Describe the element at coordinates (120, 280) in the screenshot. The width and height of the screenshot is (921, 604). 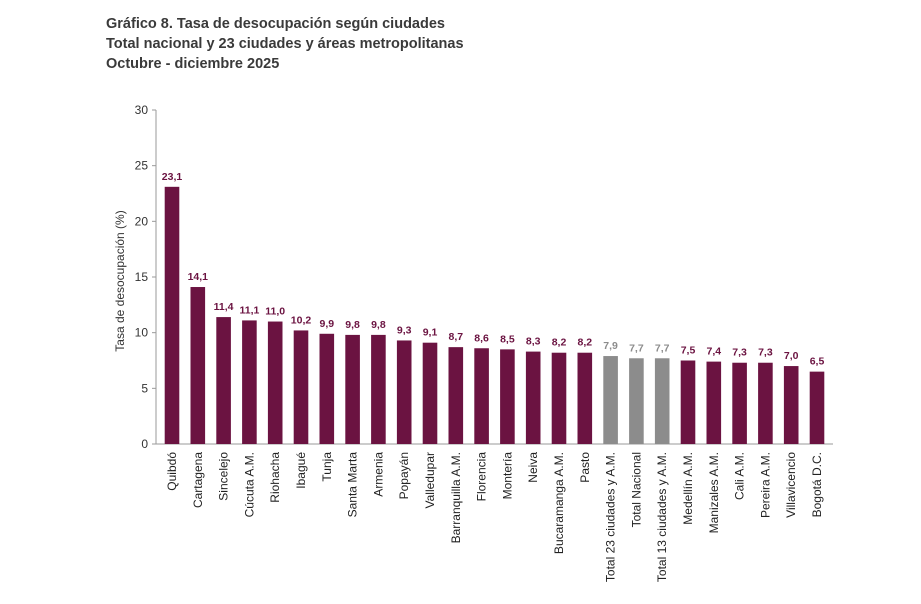
I see `y-axis-title: Tasa de desocupación (%)` at that location.